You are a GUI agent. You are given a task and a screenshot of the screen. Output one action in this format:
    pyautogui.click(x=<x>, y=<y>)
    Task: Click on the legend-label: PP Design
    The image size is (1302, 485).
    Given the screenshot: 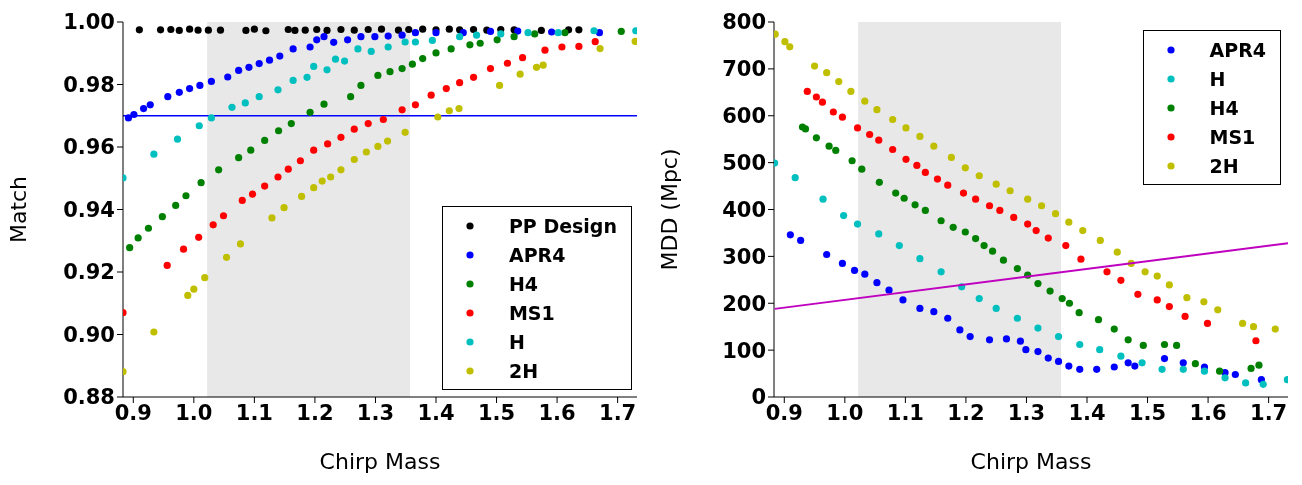 What is the action you would take?
    pyautogui.click(x=562, y=225)
    